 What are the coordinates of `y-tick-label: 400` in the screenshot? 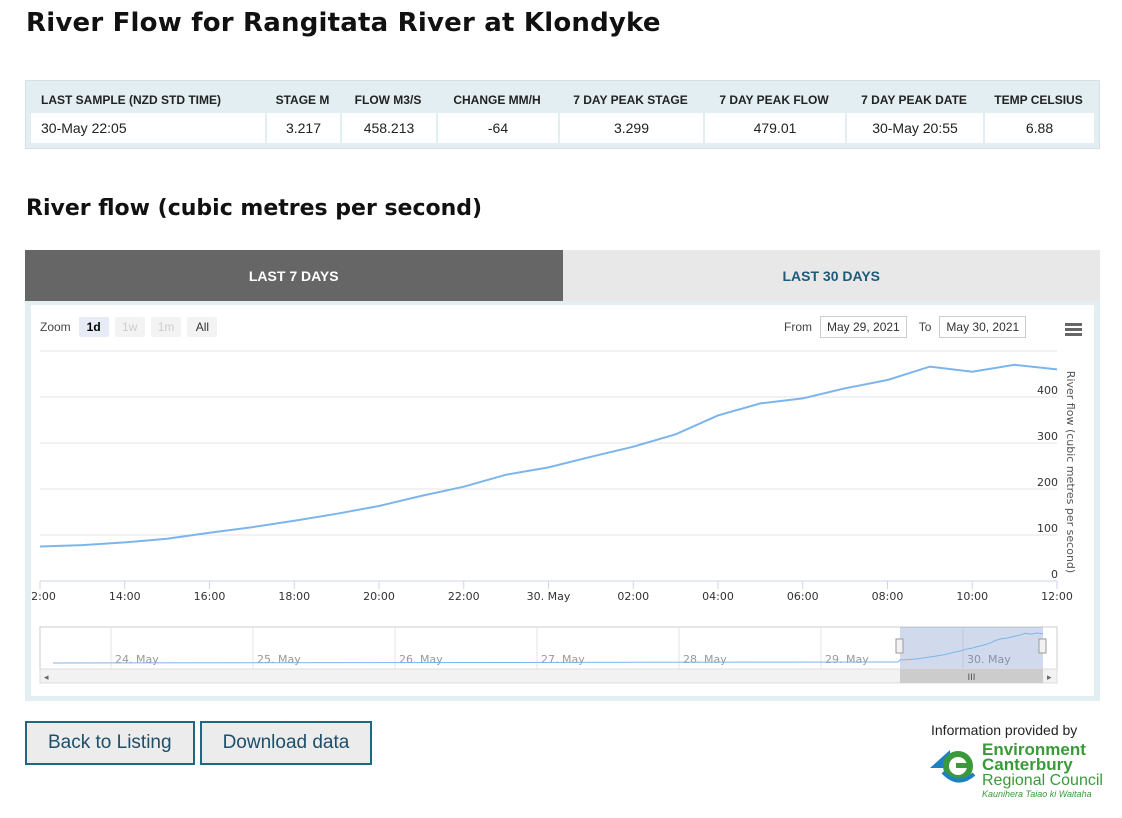 It's located at (1047, 390).